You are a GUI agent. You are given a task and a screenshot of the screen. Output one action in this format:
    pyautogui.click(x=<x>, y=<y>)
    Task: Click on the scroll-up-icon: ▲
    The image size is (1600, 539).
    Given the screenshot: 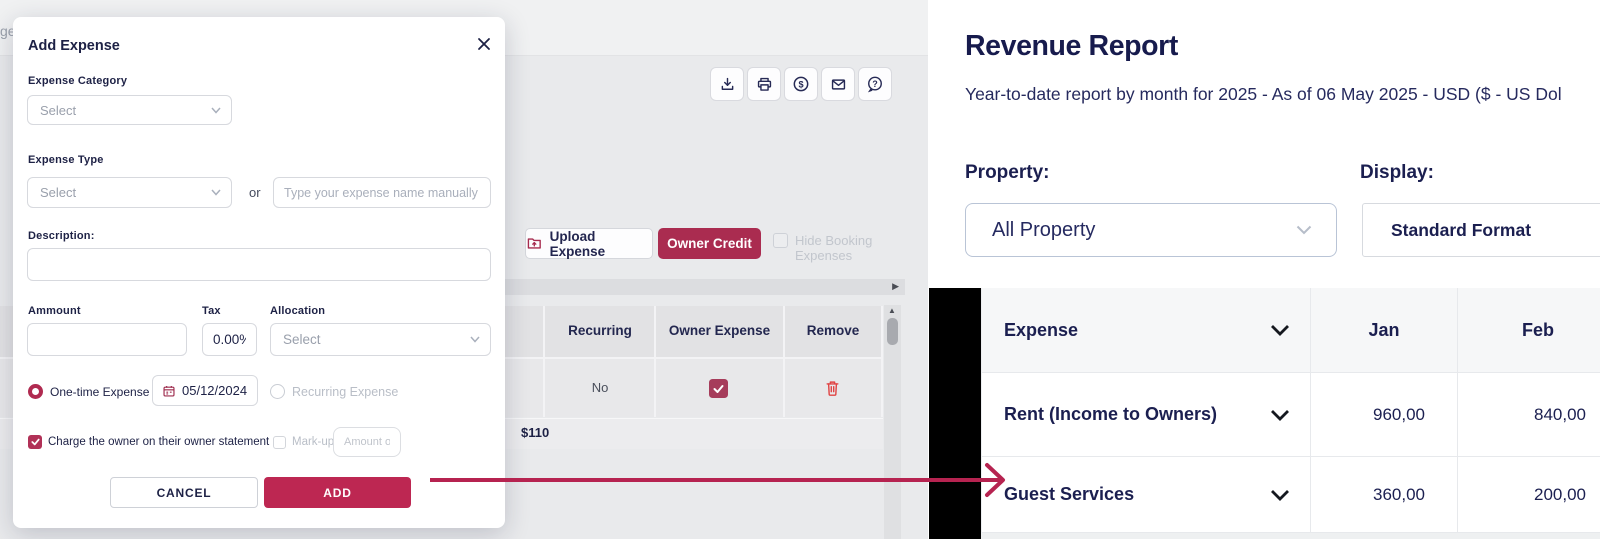 What is the action you would take?
    pyautogui.click(x=892, y=310)
    